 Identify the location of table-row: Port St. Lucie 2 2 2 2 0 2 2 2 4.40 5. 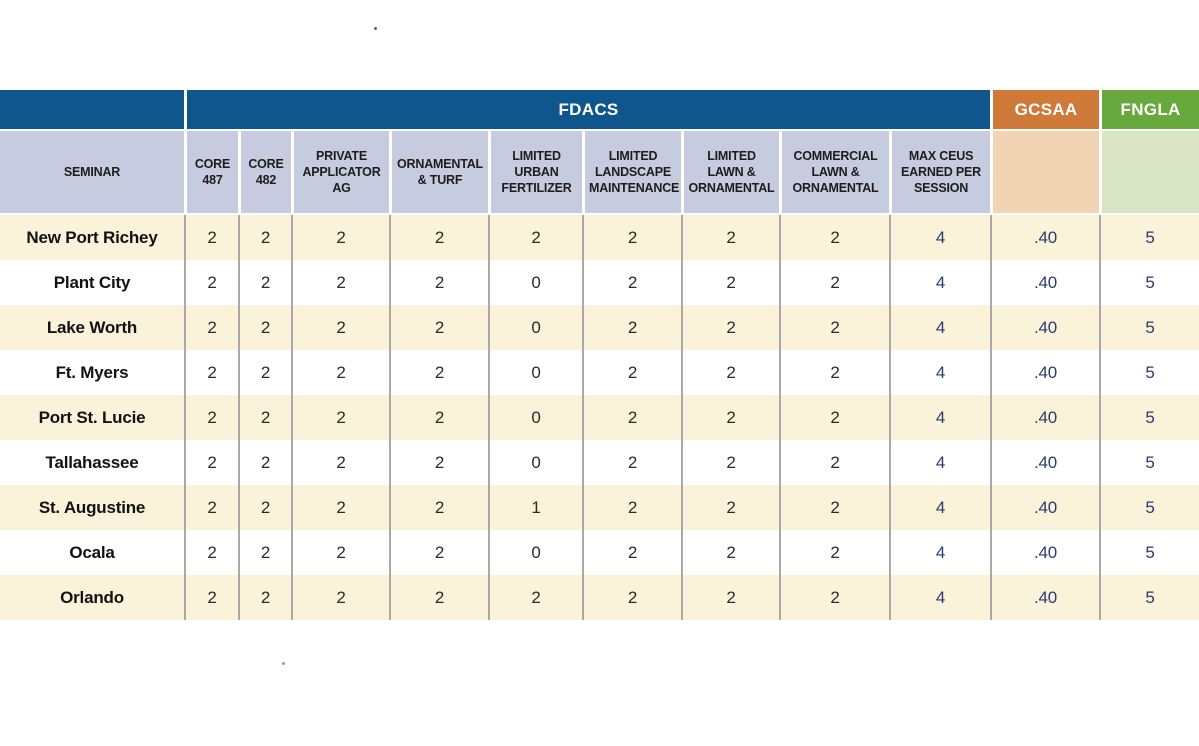
(599, 417).